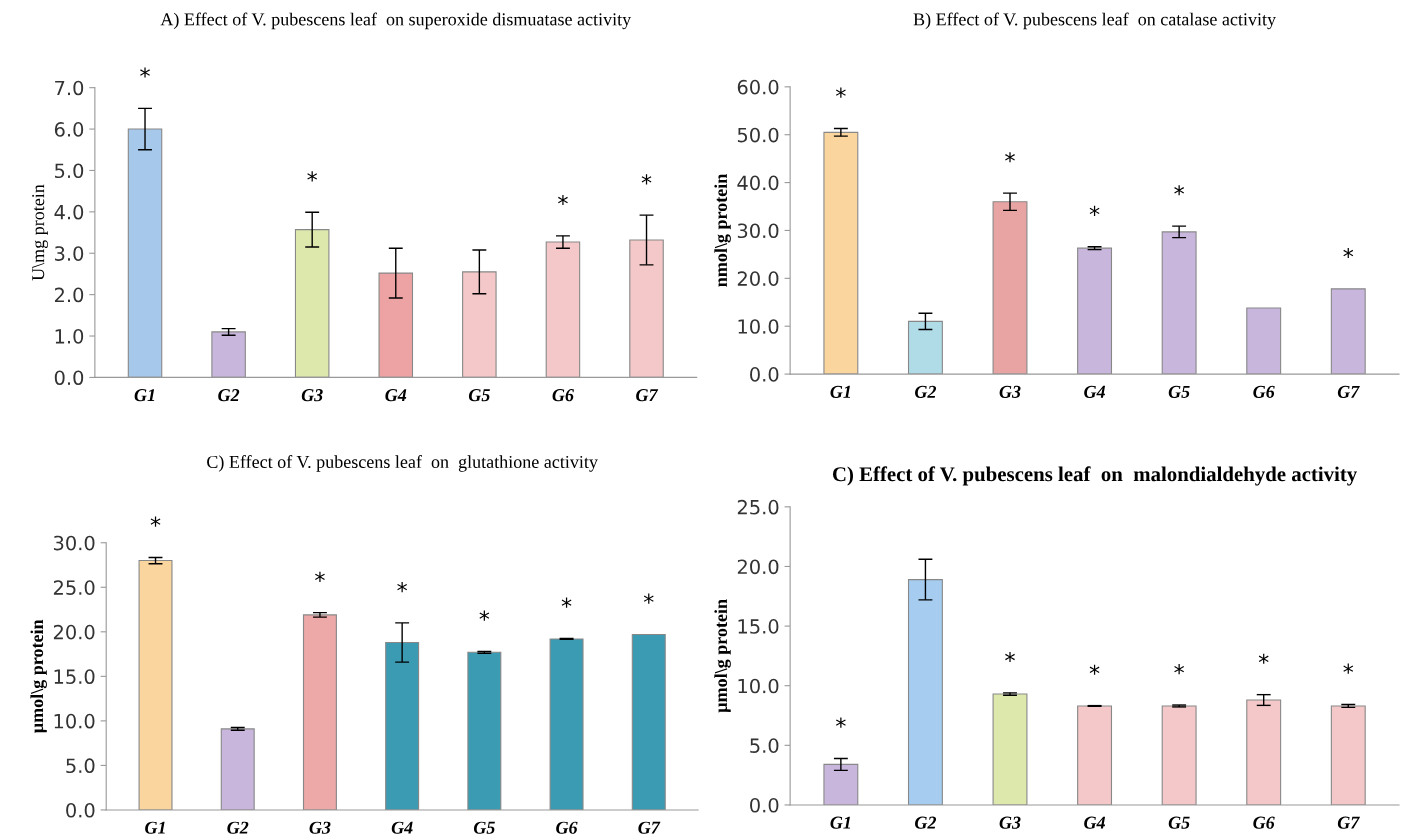  I want to click on y-tick-label: 50.0, so click(758, 135).